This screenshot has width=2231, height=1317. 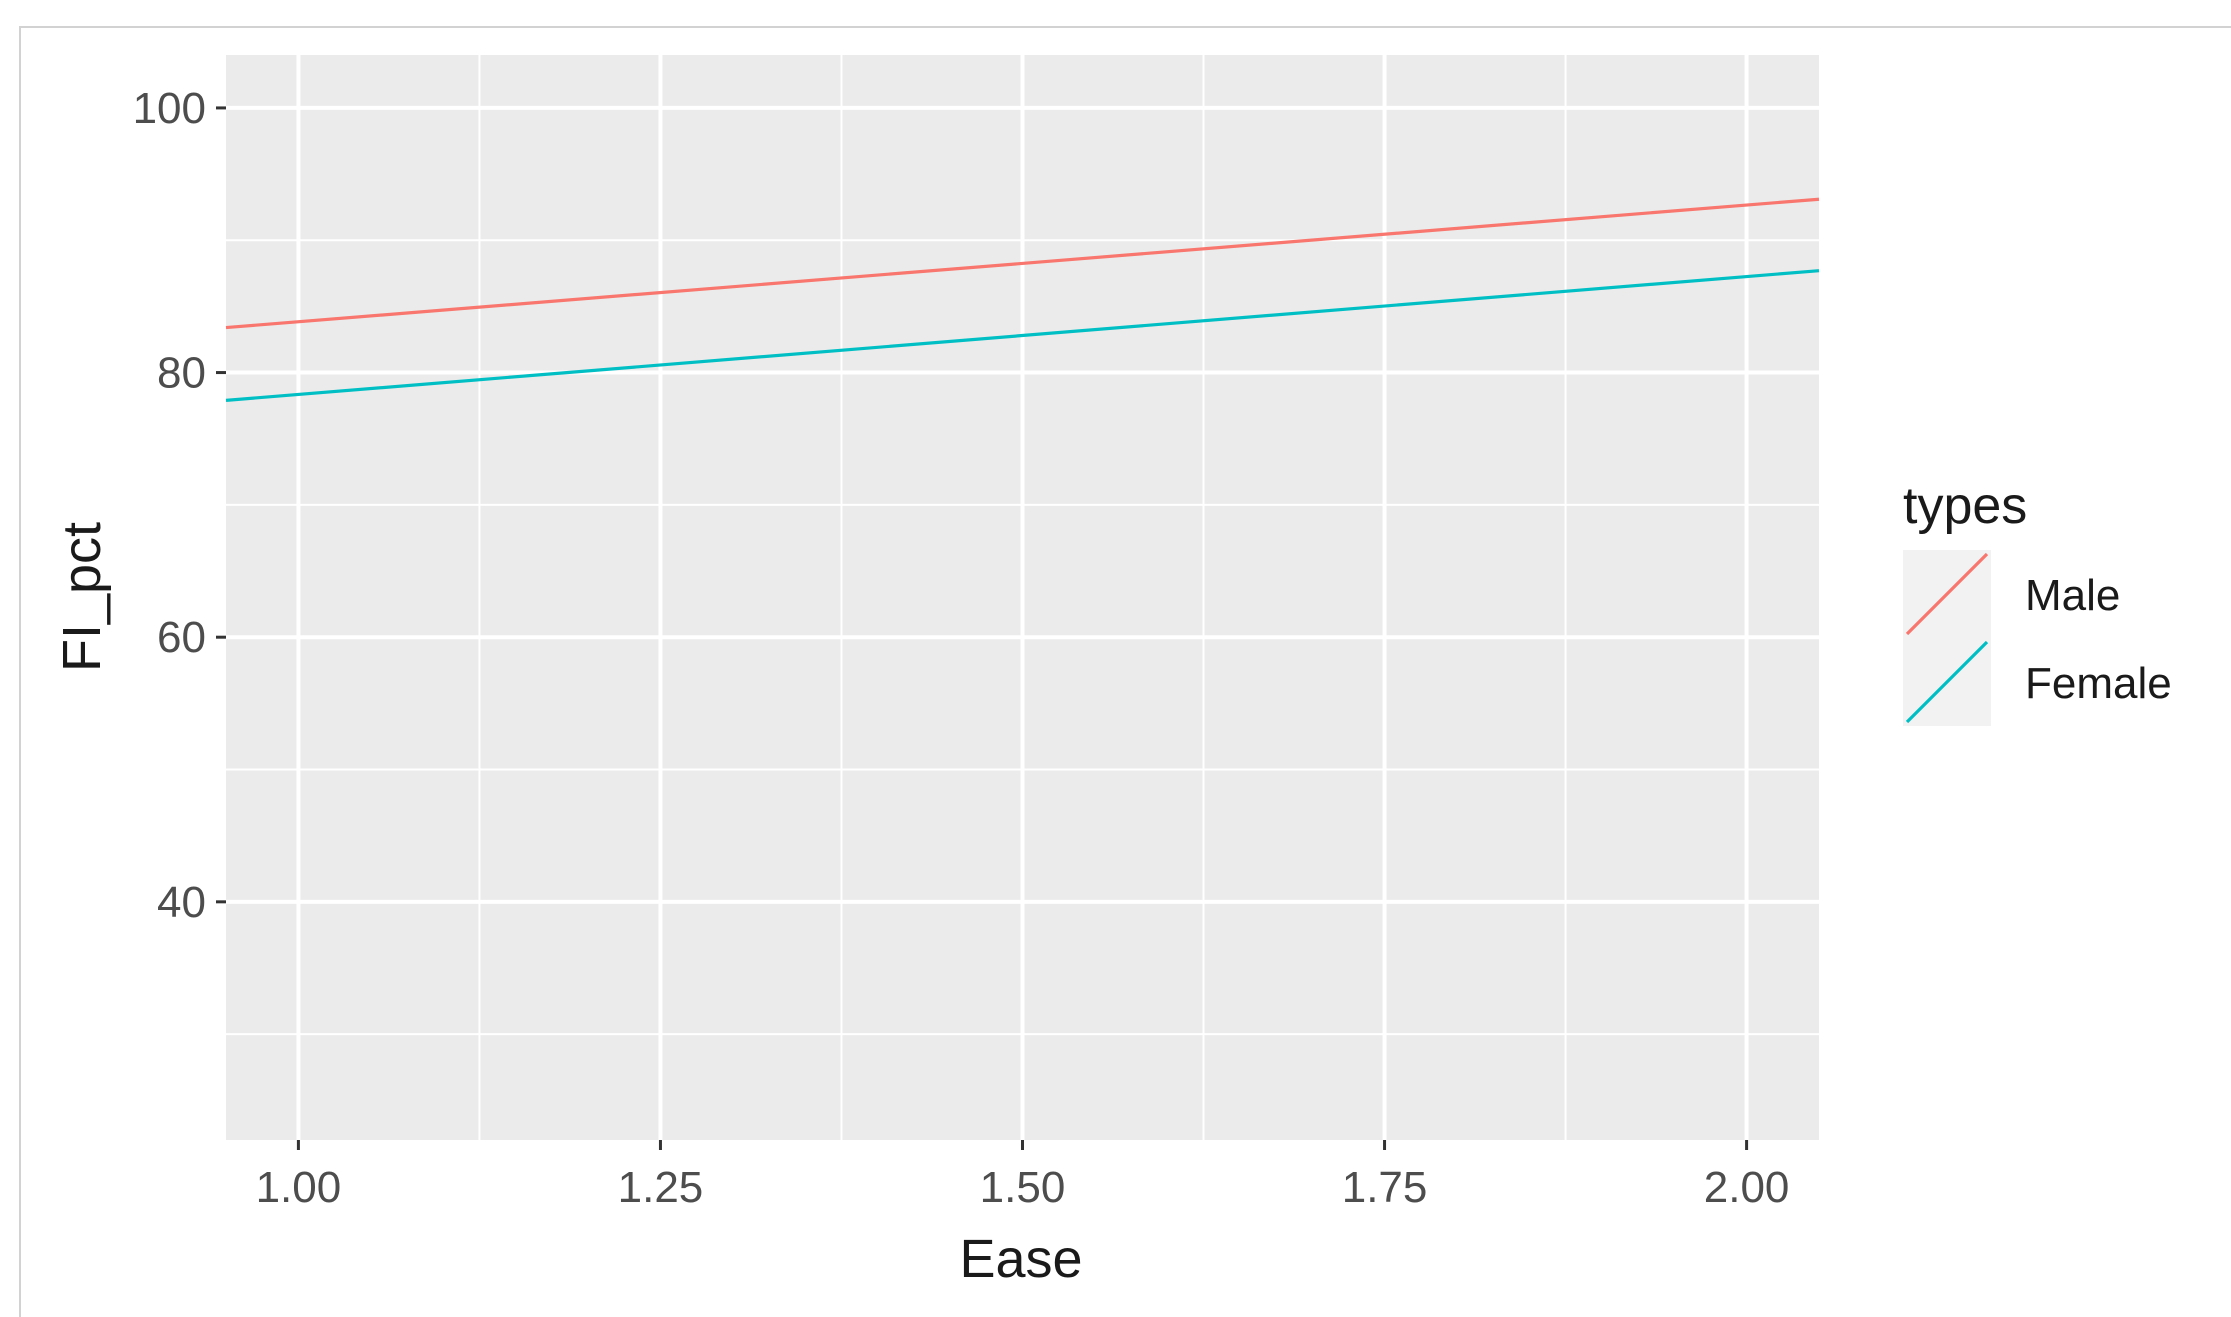 What do you see at coordinates (181, 902) in the screenshot?
I see `y-tick-label: 40` at bounding box center [181, 902].